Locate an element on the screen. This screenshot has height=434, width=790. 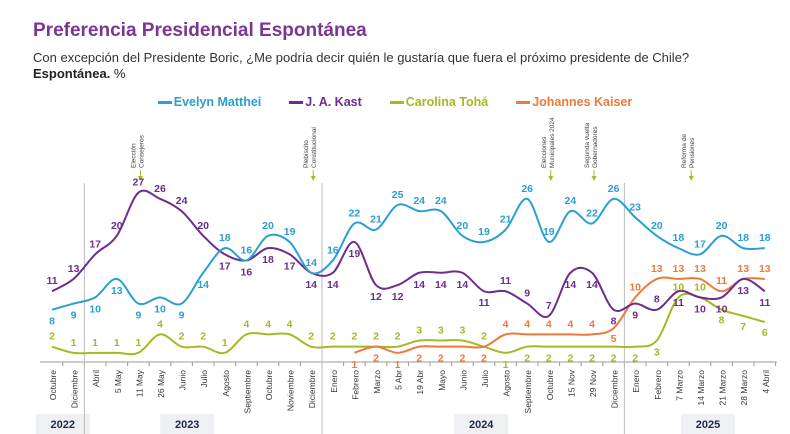
annotation-text: Segunda vuelta is located at coordinates (587, 145).